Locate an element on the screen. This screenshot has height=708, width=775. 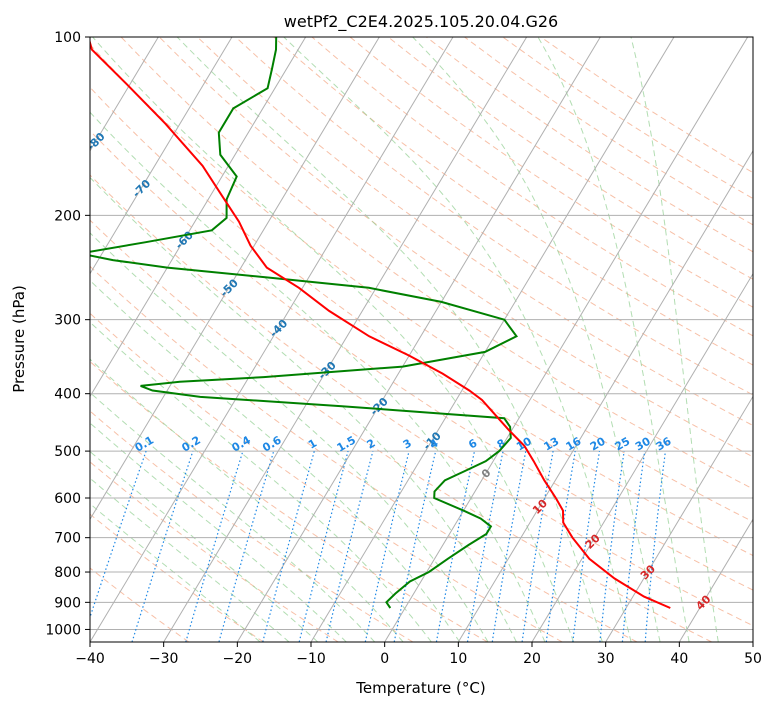
x-tick-label: −40 is located at coordinates (90, 659).